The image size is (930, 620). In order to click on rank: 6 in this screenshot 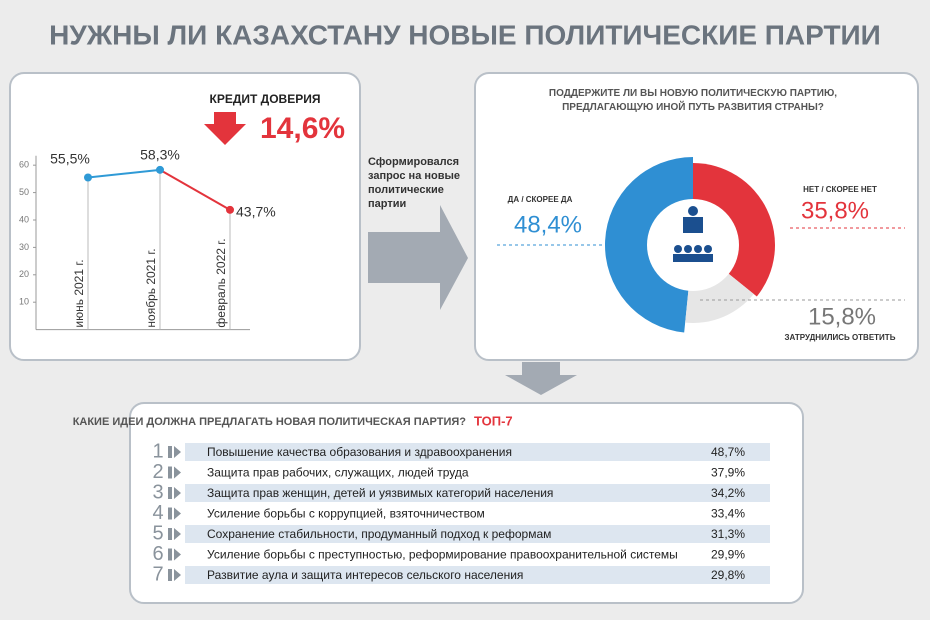, I will do `click(157, 554)`.